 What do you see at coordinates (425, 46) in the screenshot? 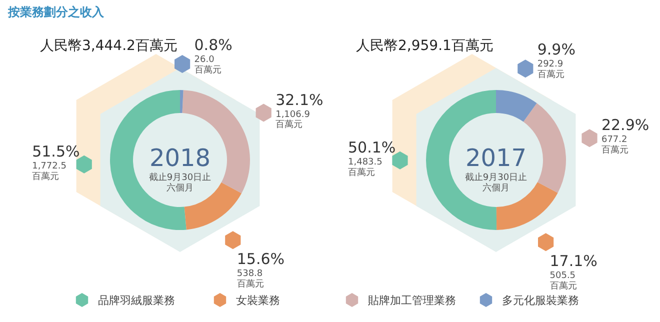
I see `chart-subtitle: 人民幣2,959.1百萬元` at bounding box center [425, 46].